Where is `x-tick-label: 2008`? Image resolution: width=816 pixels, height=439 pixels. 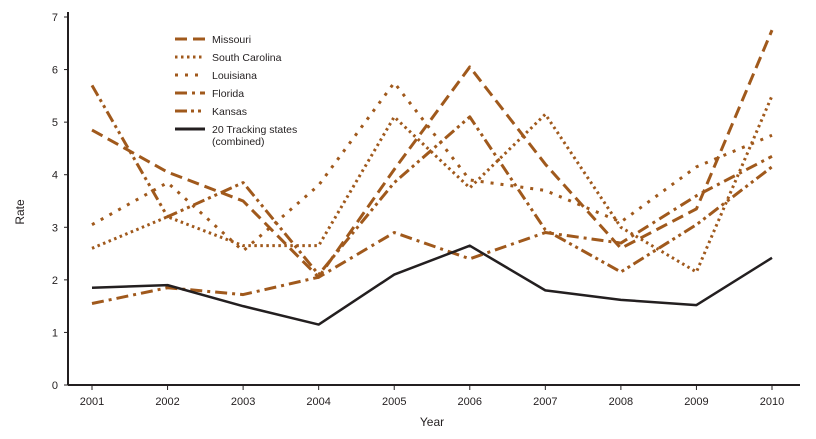 x-tick-label: 2008 is located at coordinates (621, 402).